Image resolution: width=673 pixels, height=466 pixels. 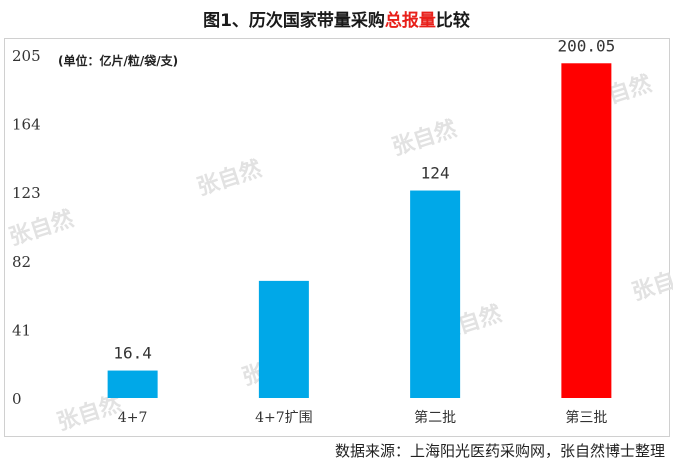 I want to click on data-label-0: 16.4, so click(x=132, y=353).